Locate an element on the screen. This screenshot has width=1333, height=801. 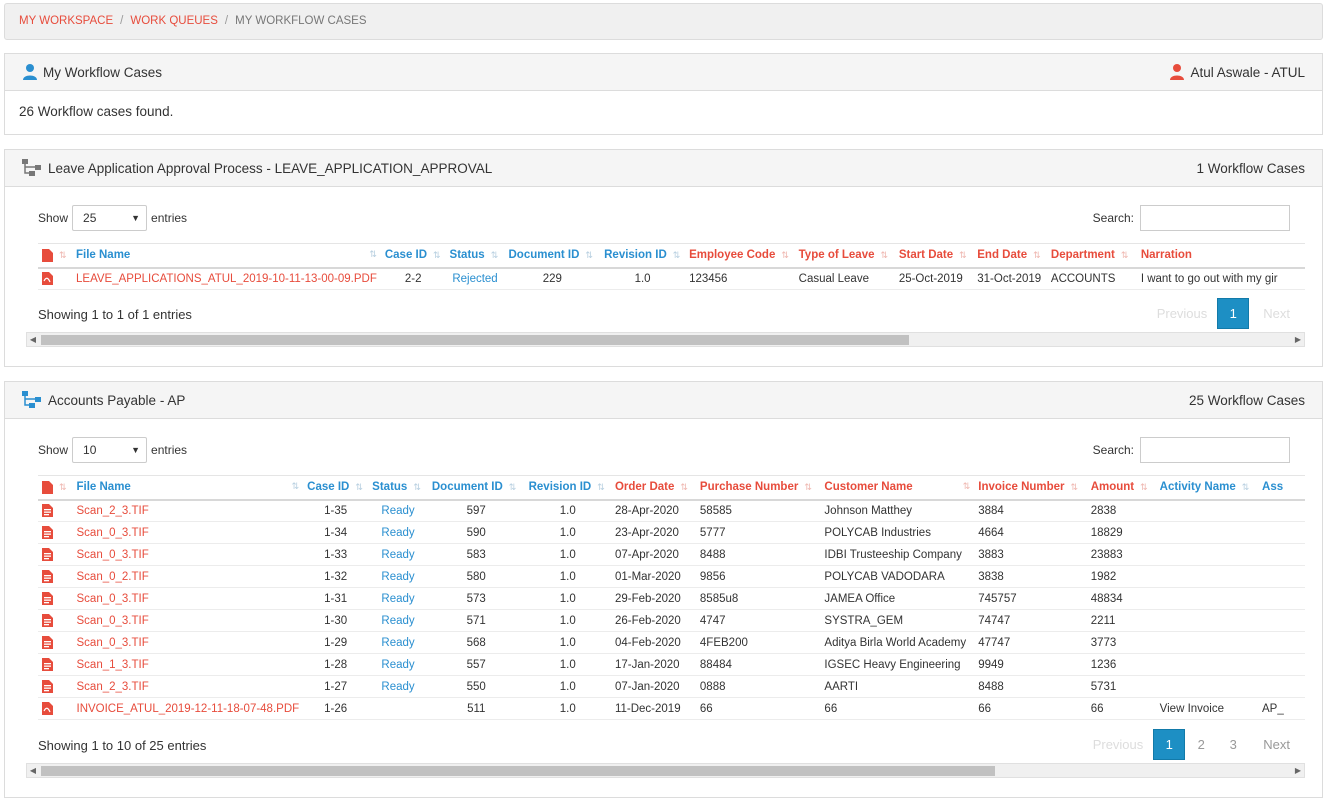
breadcrumb-my-workspace: MY WORKSPACE is located at coordinates (66, 21).